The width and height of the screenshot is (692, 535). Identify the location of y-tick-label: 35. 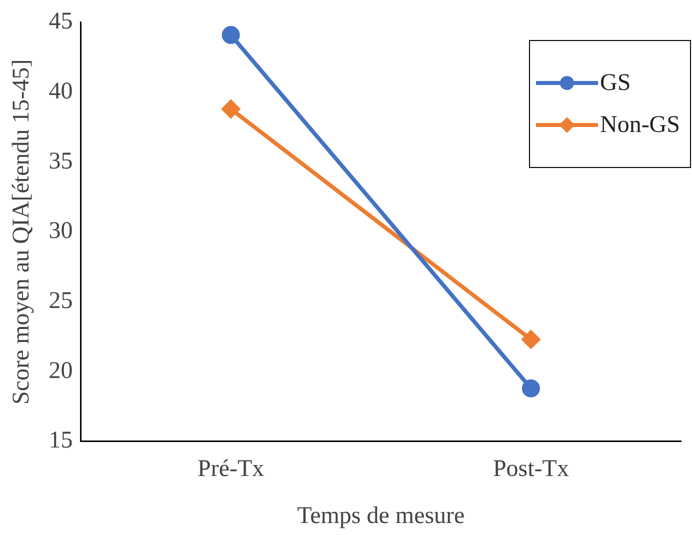
(60, 161).